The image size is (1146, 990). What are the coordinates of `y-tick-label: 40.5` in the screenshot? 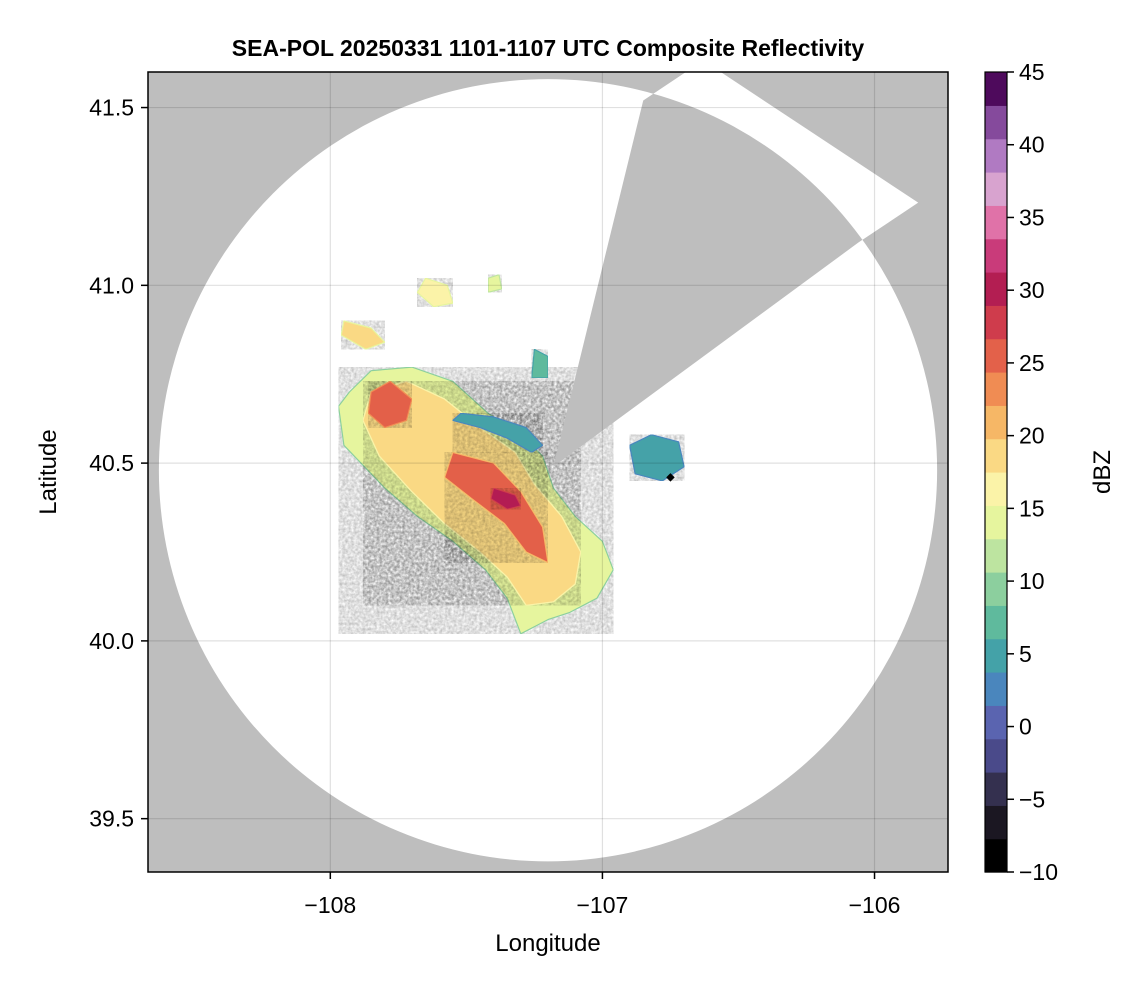 It's located at (111, 463).